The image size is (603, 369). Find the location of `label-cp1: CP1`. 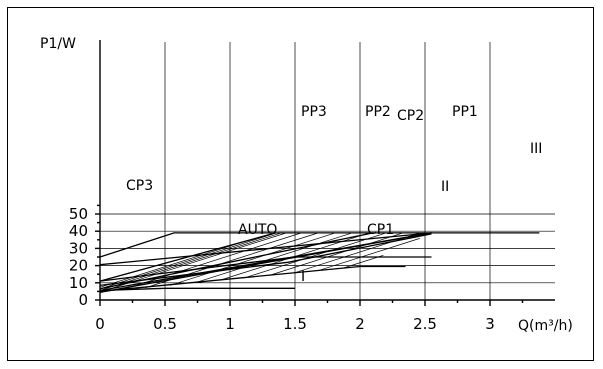

label-cp1: CP1 is located at coordinates (380, 230).